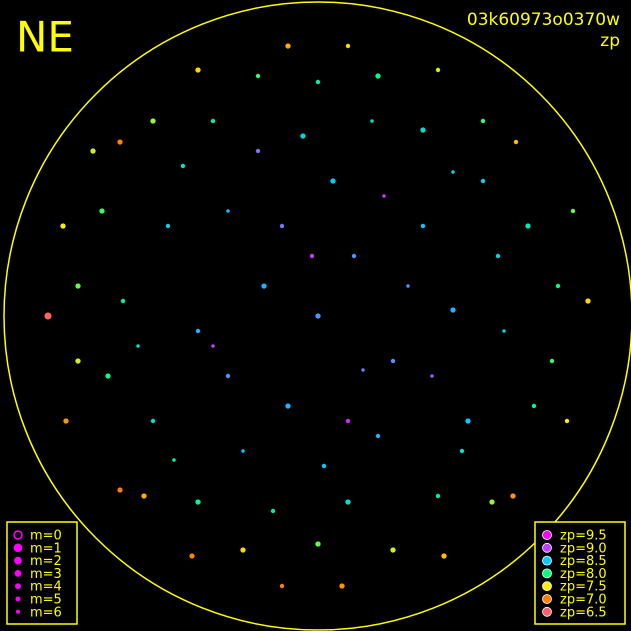 This screenshot has height=631, width=631. What do you see at coordinates (583, 536) in the screenshot?
I see `color-legend-label: zp=9.5` at bounding box center [583, 536].